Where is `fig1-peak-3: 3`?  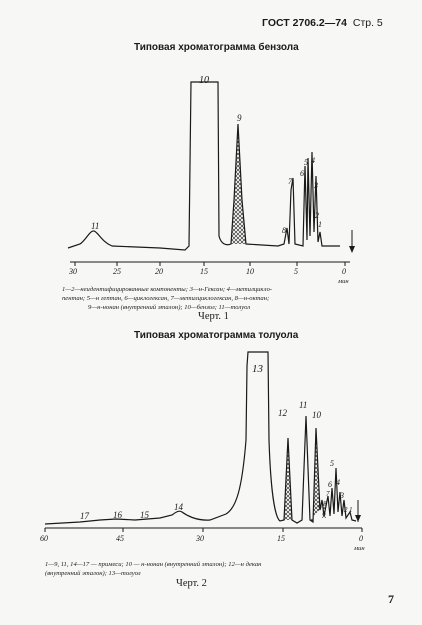 fig1-peak-3: 3 is located at coordinates (315, 185).